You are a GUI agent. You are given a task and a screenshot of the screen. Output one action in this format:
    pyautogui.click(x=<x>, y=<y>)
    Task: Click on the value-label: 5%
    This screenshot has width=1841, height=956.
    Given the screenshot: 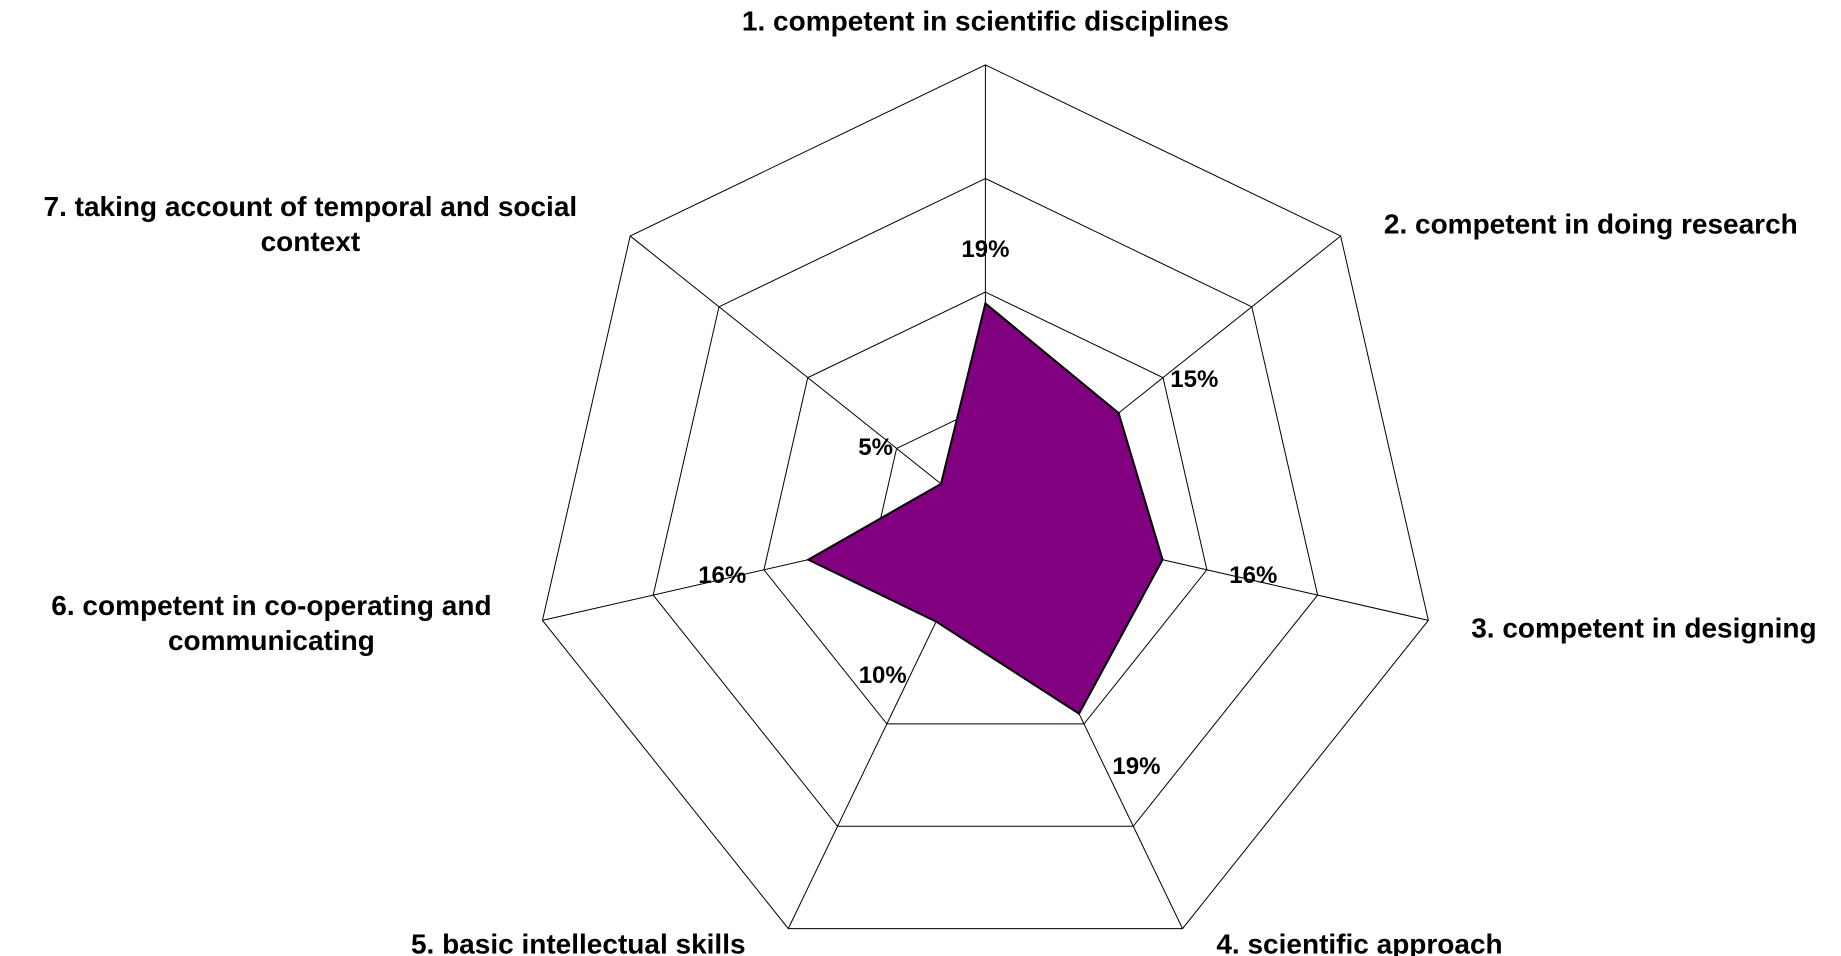 What is the action you would take?
    pyautogui.click(x=875, y=448)
    